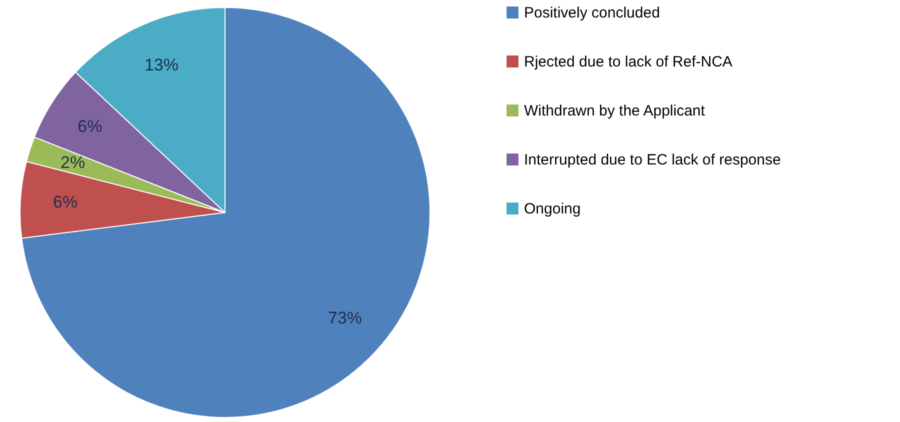  What do you see at coordinates (345, 318) in the screenshot?
I see `data-label: 73%` at bounding box center [345, 318].